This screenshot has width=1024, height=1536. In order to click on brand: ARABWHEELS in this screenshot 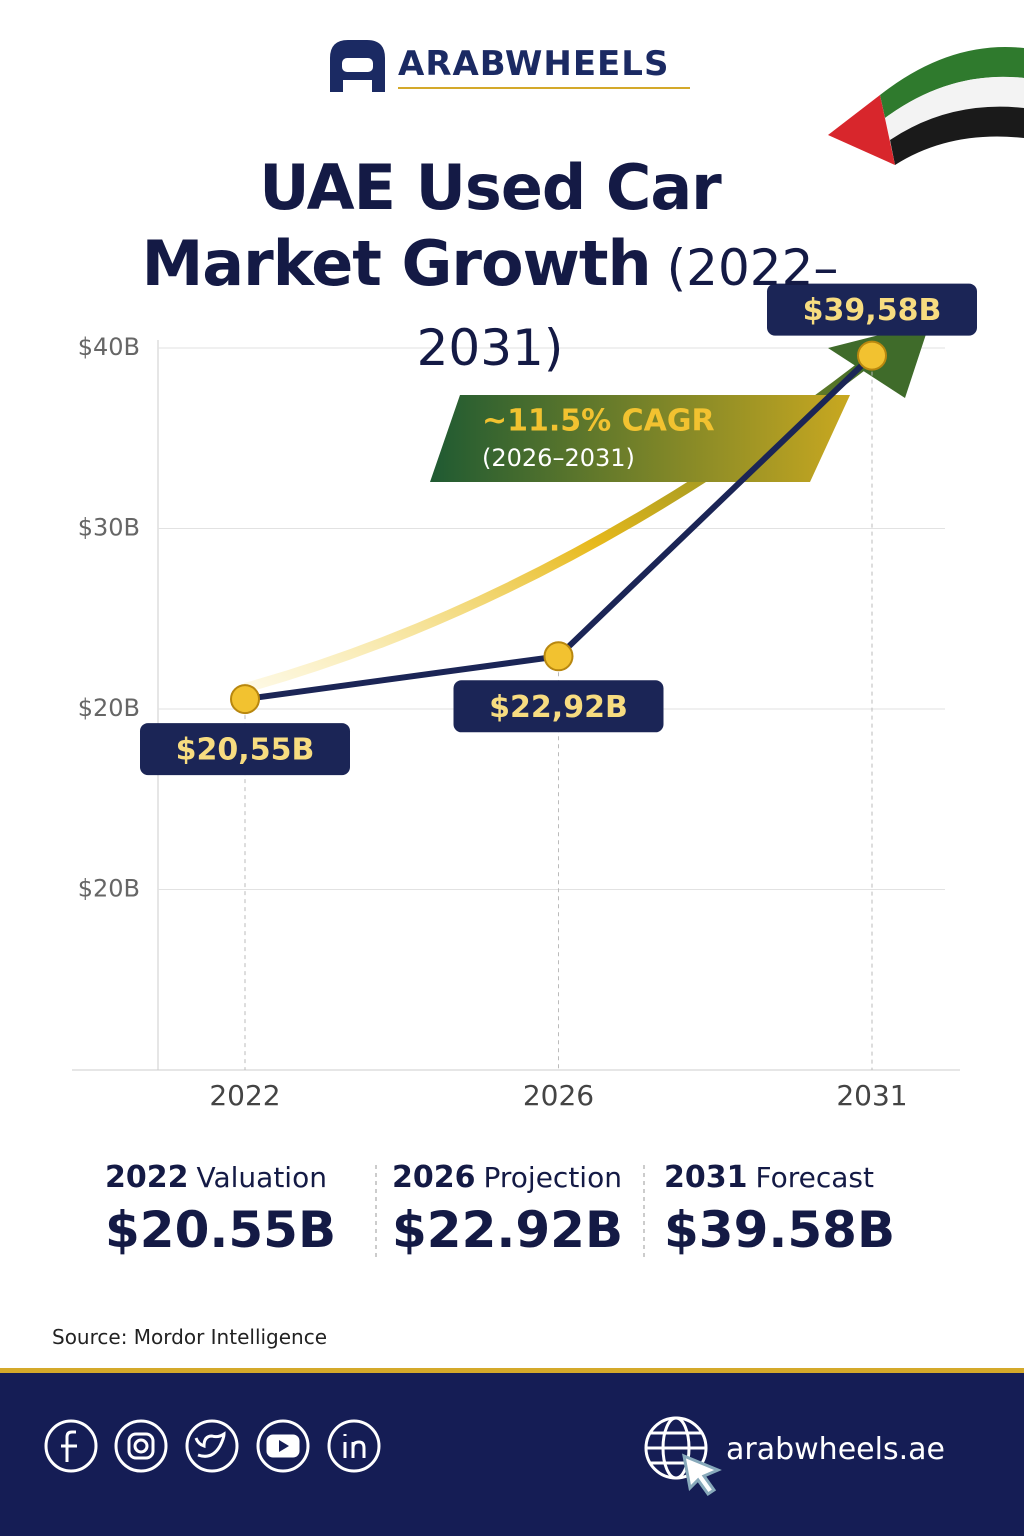, I will do `click(534, 64)`.